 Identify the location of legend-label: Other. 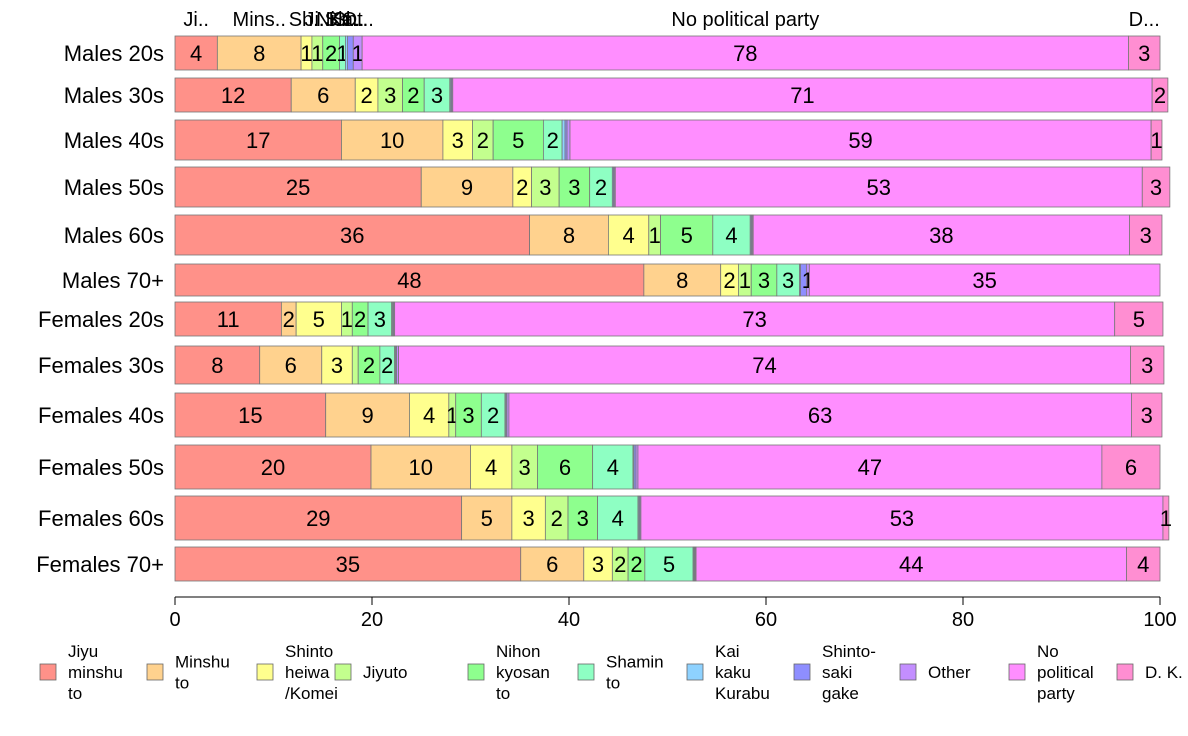
(949, 672).